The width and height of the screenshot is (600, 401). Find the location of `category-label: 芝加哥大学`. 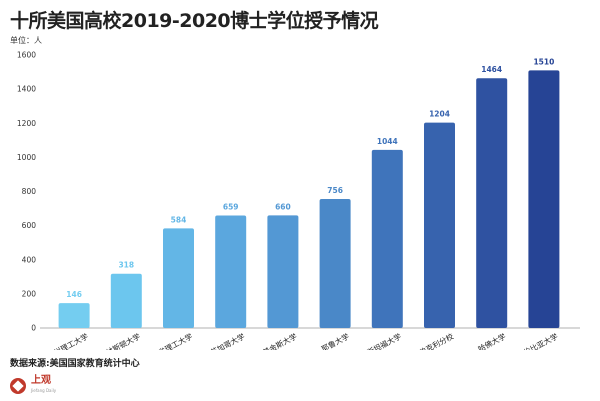

category-label: 芝加哥大学 is located at coordinates (227, 340).